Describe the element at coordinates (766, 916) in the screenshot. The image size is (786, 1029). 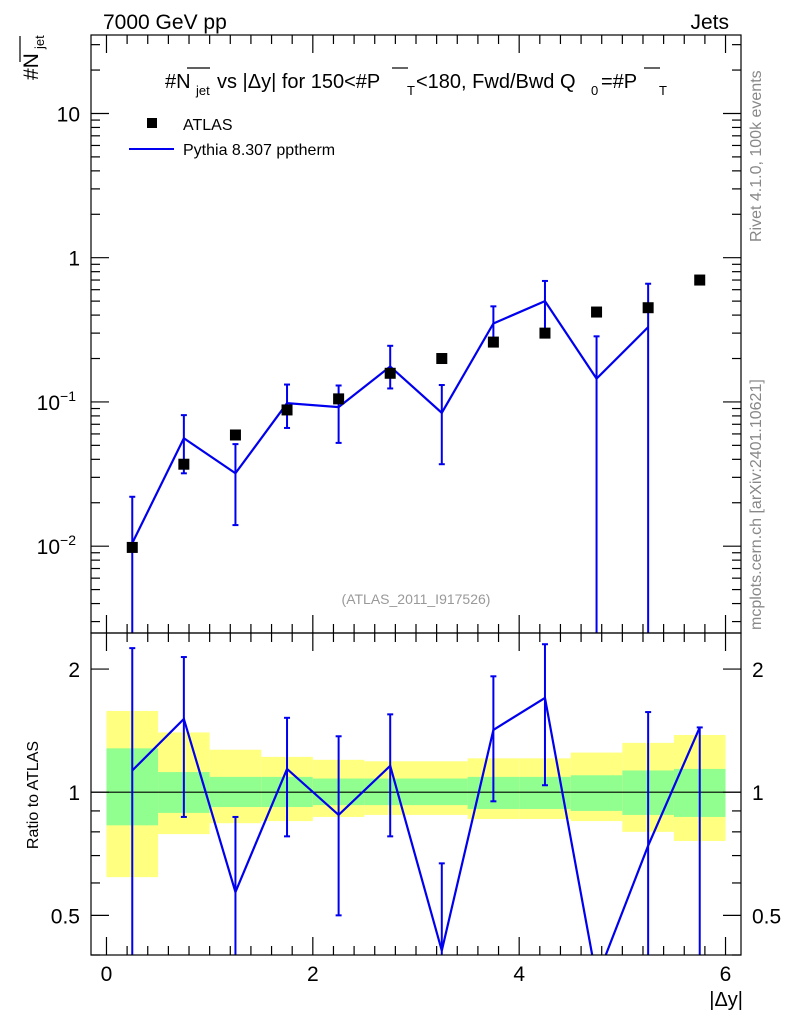
I see `ratio-ytick-label-right: 0.5` at that location.